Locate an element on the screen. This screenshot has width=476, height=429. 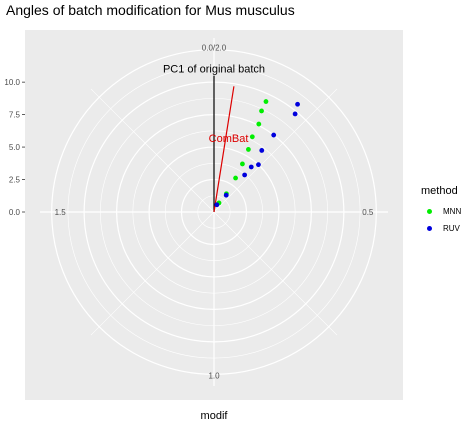
angle-tick-label-1: 0.5 is located at coordinates (368, 212).